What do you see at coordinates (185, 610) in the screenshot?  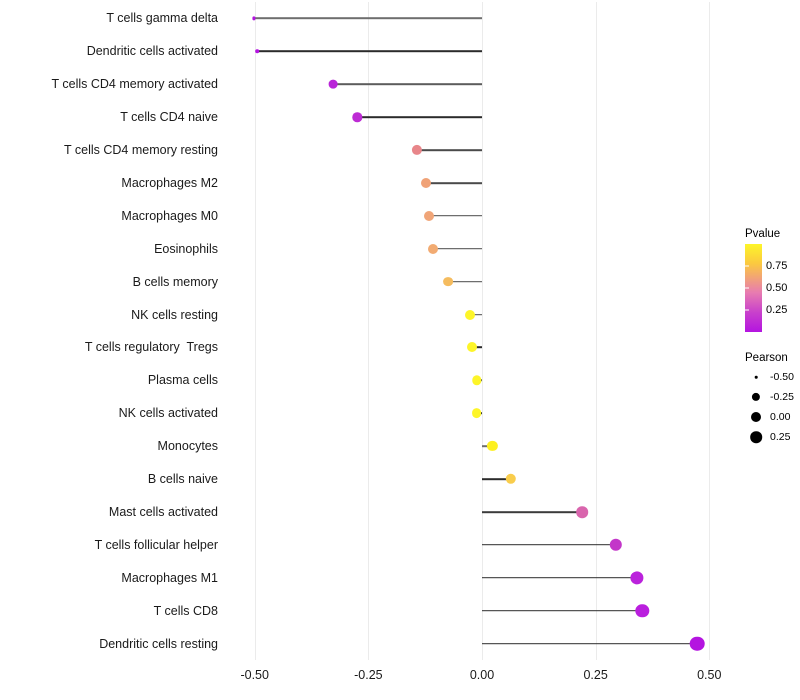 I see `y-tick-label: T cells CD8` at bounding box center [185, 610].